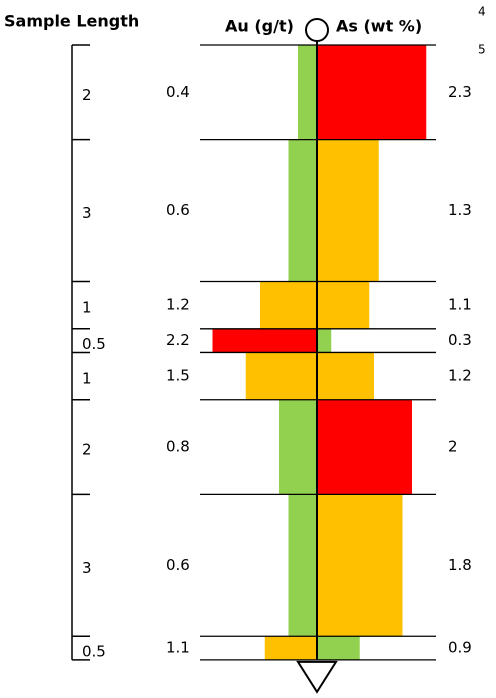 The height and width of the screenshot is (698, 496). What do you see at coordinates (460, 340) in the screenshot?
I see `as-label: 0.3` at bounding box center [460, 340].